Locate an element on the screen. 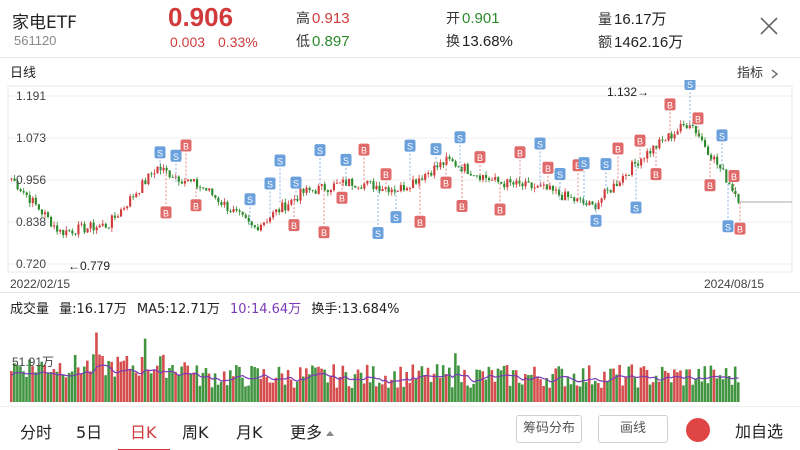 Image resolution: width=800 pixels, height=450 pixels. indicator-button: 指标 is located at coordinates (759, 71).